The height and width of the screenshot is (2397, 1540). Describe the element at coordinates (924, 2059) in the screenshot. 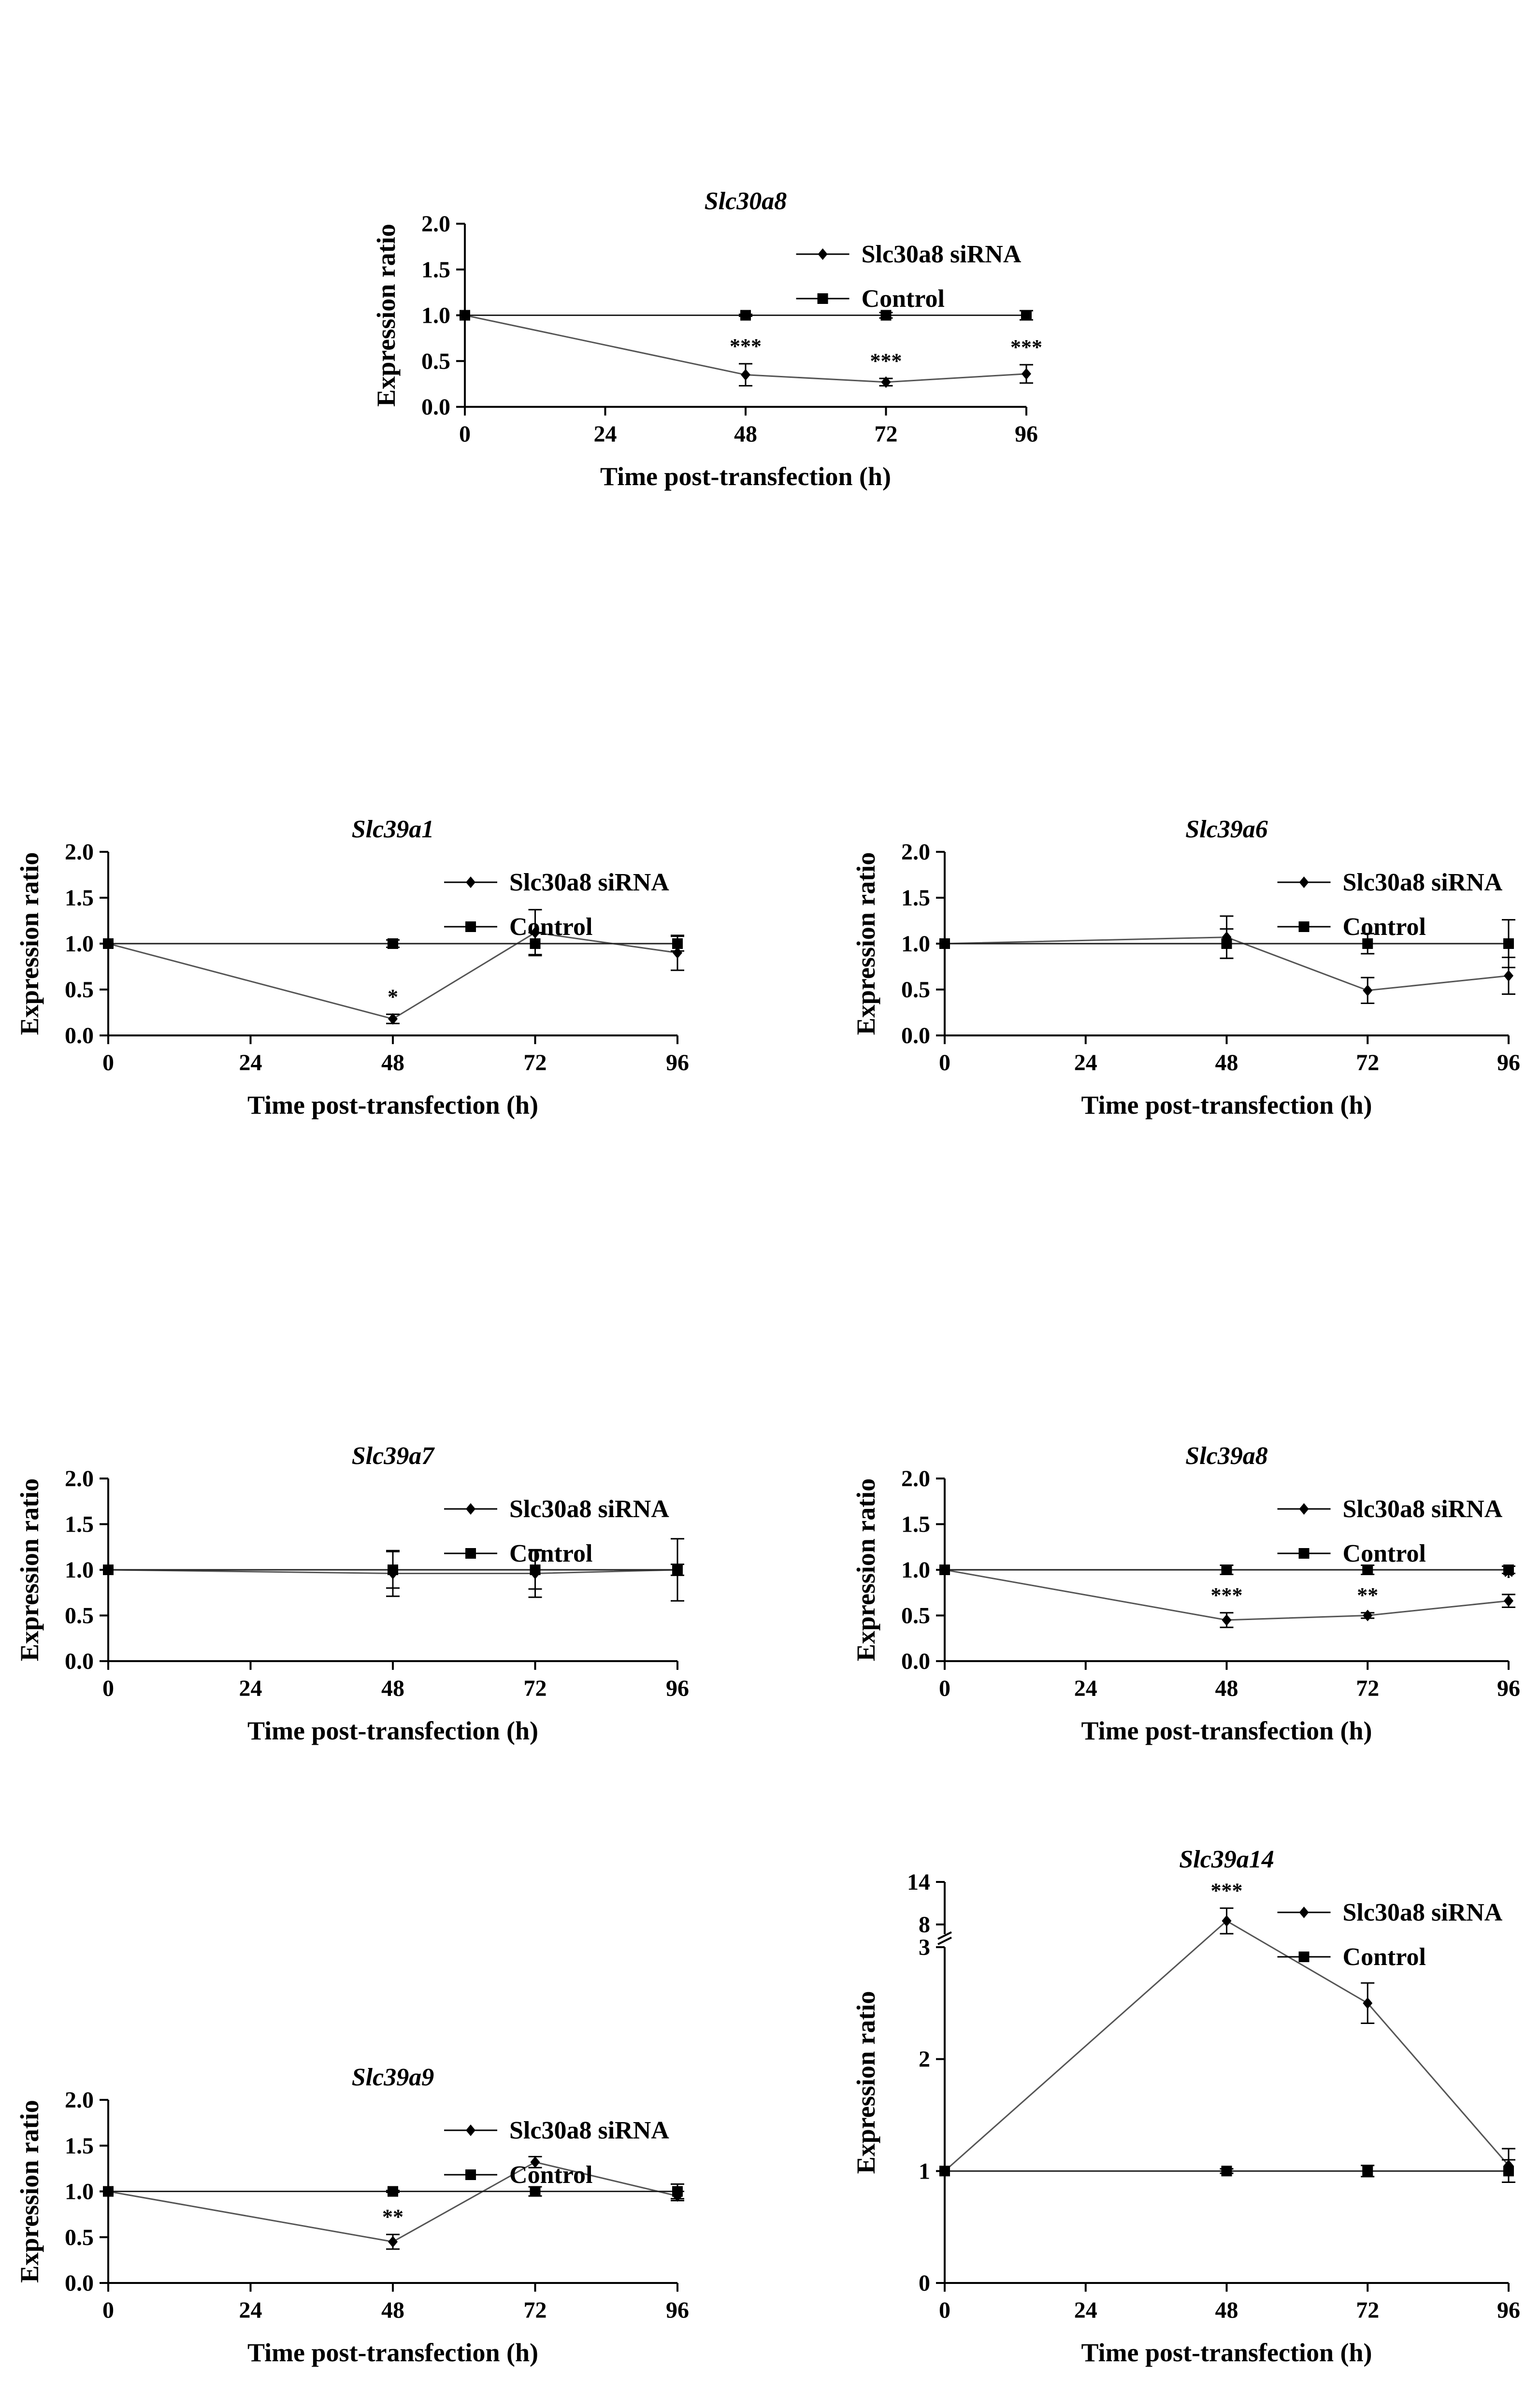

I see `y-tick-label: 2` at that location.